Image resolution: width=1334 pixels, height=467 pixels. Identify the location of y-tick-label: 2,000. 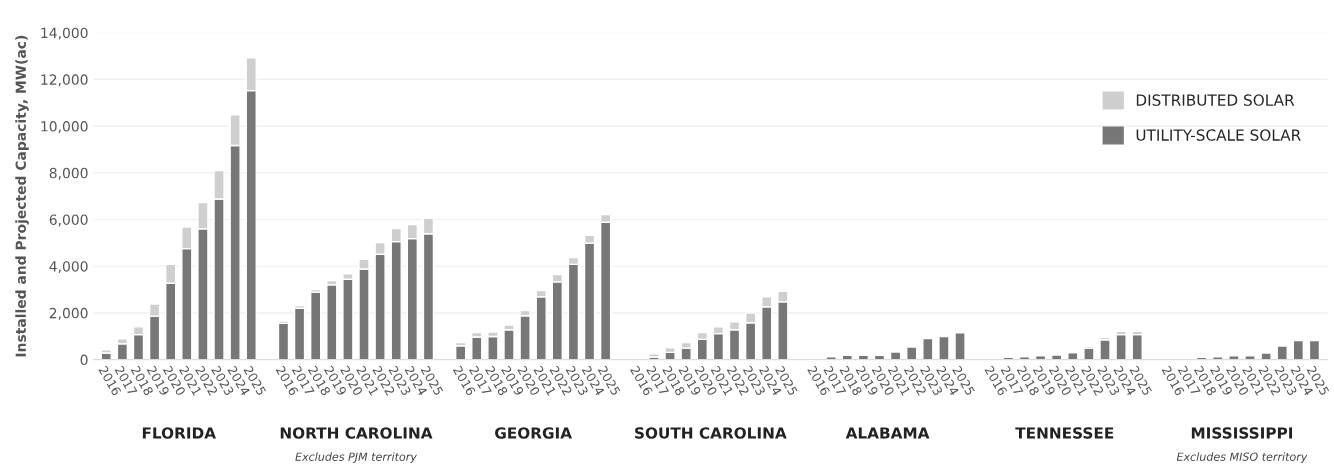
(68, 313).